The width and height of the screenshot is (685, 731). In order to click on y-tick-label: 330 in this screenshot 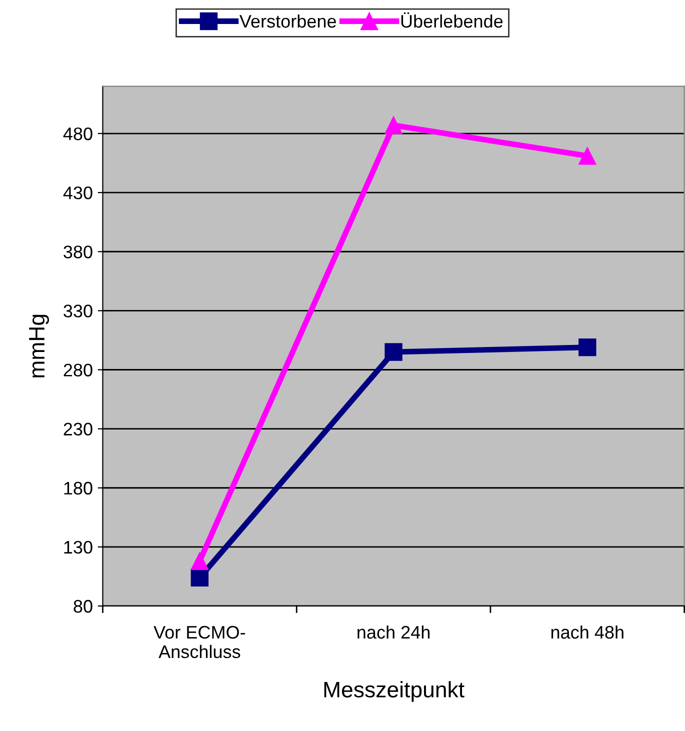, I will do `click(78, 311)`.